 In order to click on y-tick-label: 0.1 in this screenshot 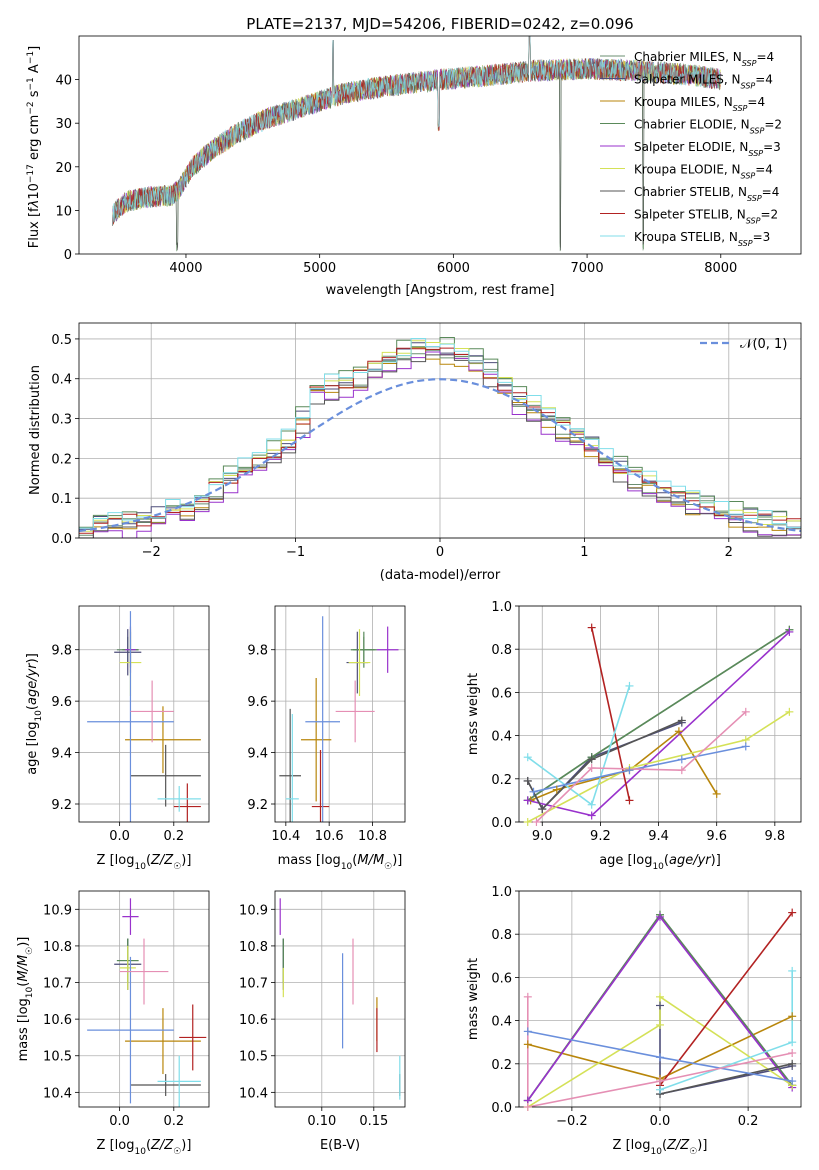, I will do `click(61, 499)`.